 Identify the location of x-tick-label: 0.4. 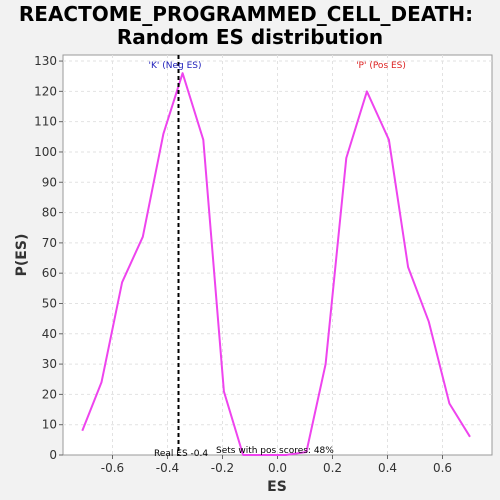
(387, 468).